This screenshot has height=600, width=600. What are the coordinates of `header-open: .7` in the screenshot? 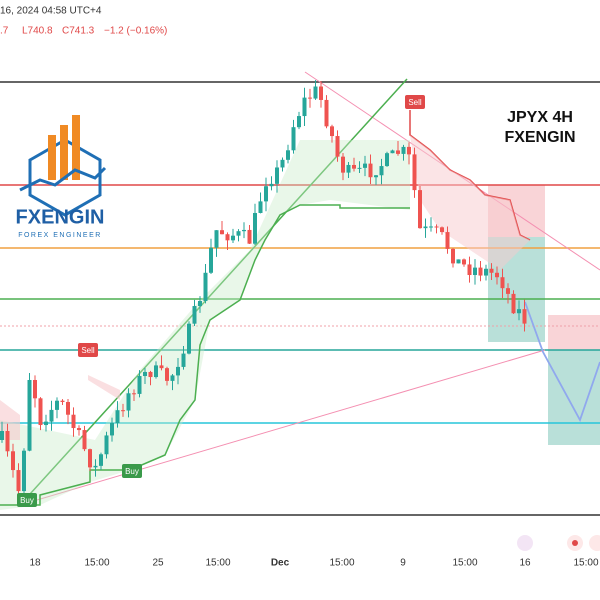 It's located at (4, 31).